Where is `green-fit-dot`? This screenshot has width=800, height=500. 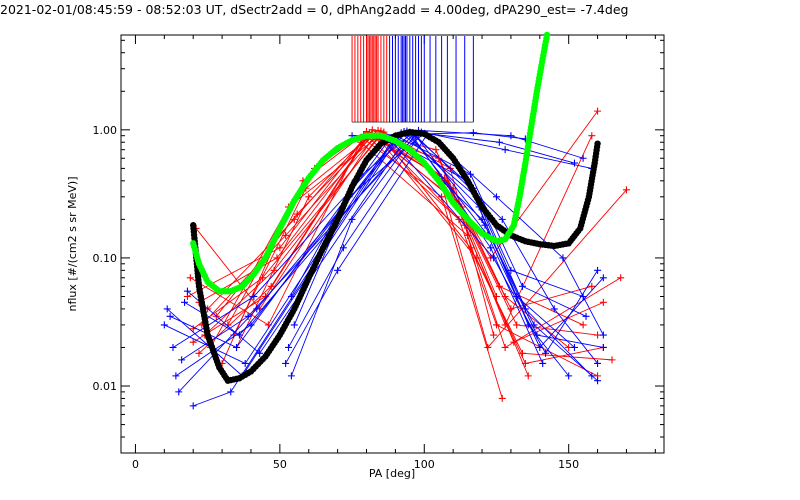 green-fit-dot is located at coordinates (547, 35).